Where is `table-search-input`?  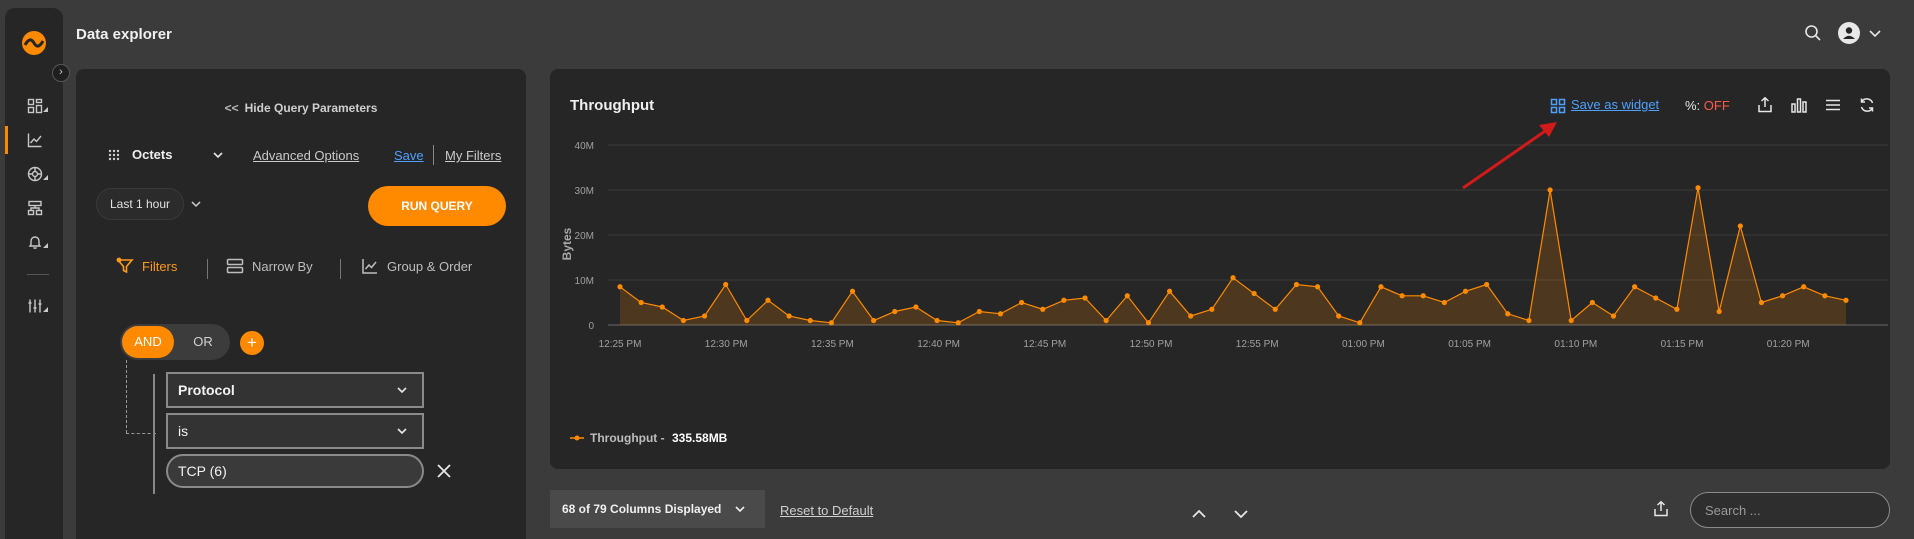
table-search-input is located at coordinates (1790, 510).